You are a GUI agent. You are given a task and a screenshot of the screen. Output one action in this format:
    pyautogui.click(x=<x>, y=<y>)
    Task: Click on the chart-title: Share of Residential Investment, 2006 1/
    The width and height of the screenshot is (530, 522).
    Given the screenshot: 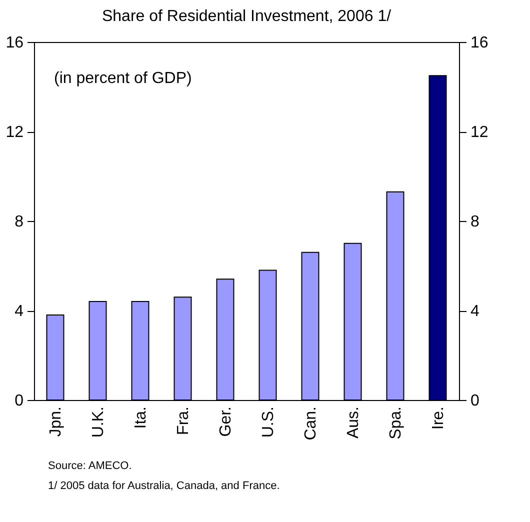 What is the action you would take?
    pyautogui.click(x=247, y=16)
    